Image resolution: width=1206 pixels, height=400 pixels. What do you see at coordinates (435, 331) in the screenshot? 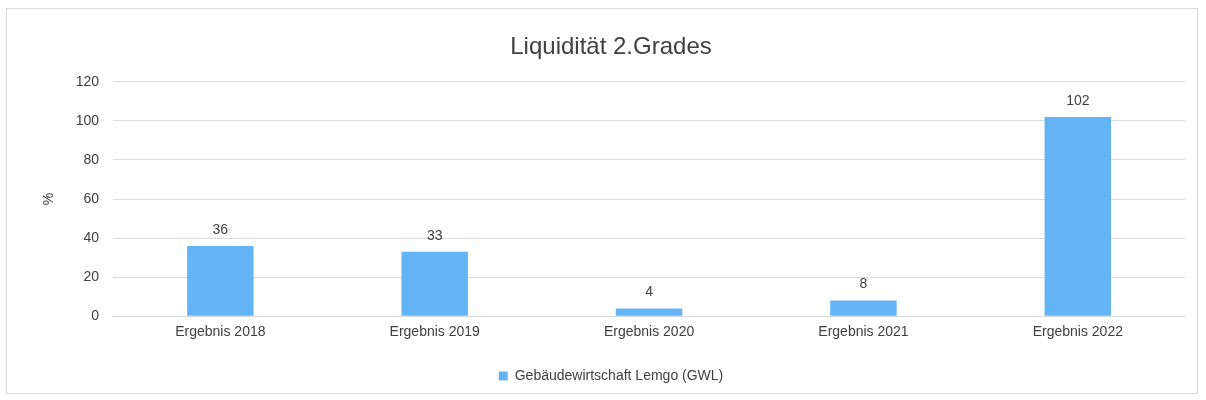
I see `x-tick-label: Ergebnis 2019` at bounding box center [435, 331].